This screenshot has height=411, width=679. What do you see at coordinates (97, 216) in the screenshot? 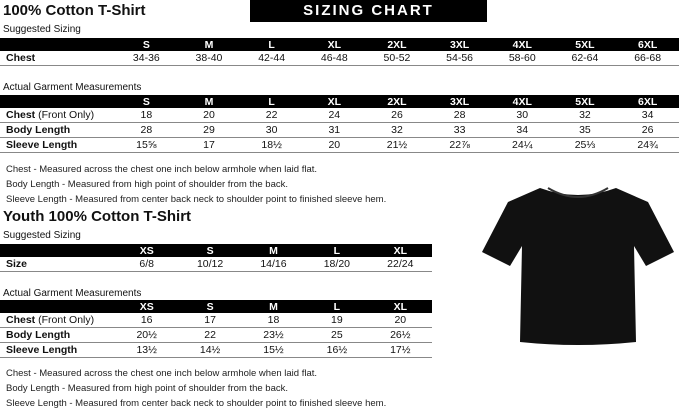
I see `youth-title: Youth 100% Cotton T-Shirt` at bounding box center [97, 216].